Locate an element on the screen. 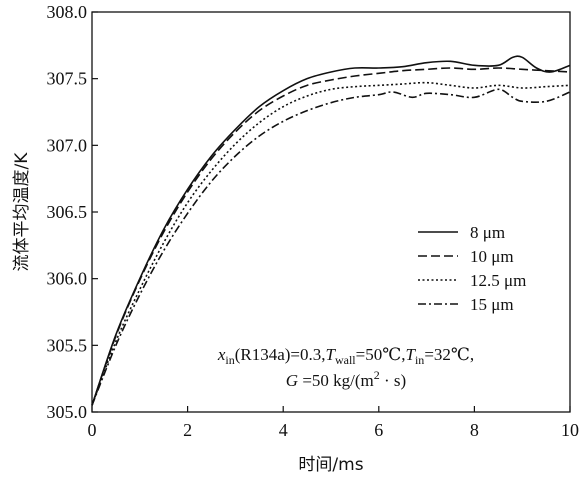 The height and width of the screenshot is (481, 581). mass-flux-text: =50 kg/(m is located at coordinates (336, 380).